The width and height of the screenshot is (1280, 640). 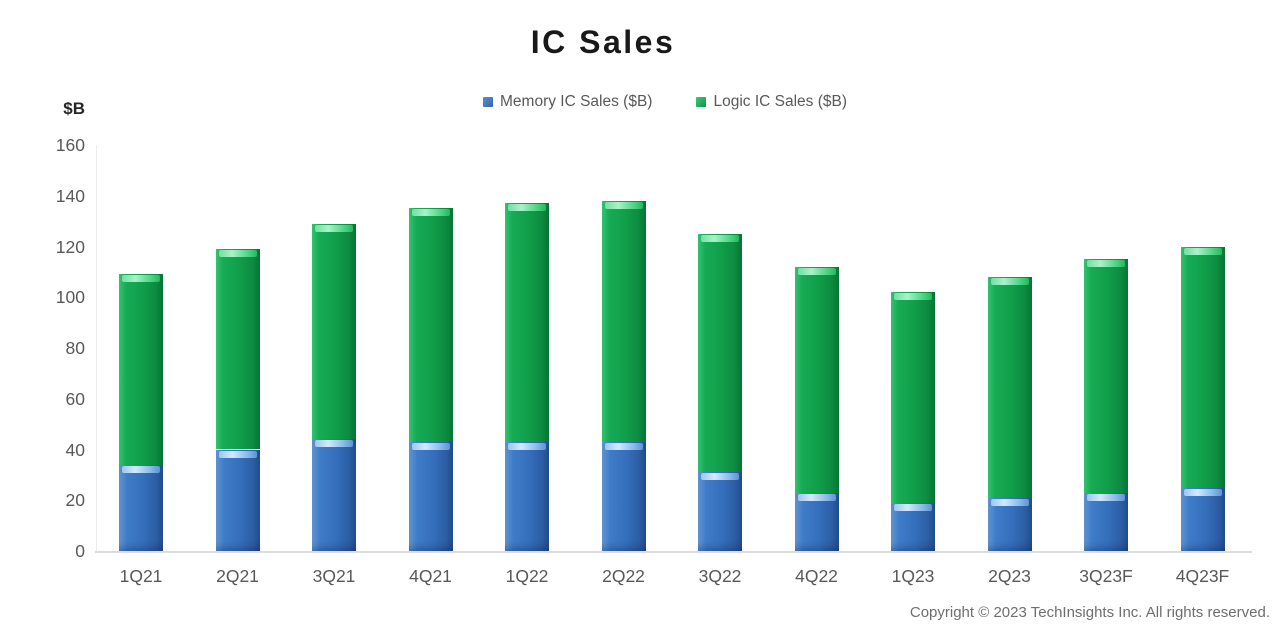 I want to click on y-tick-label-20: 20, so click(x=75, y=500).